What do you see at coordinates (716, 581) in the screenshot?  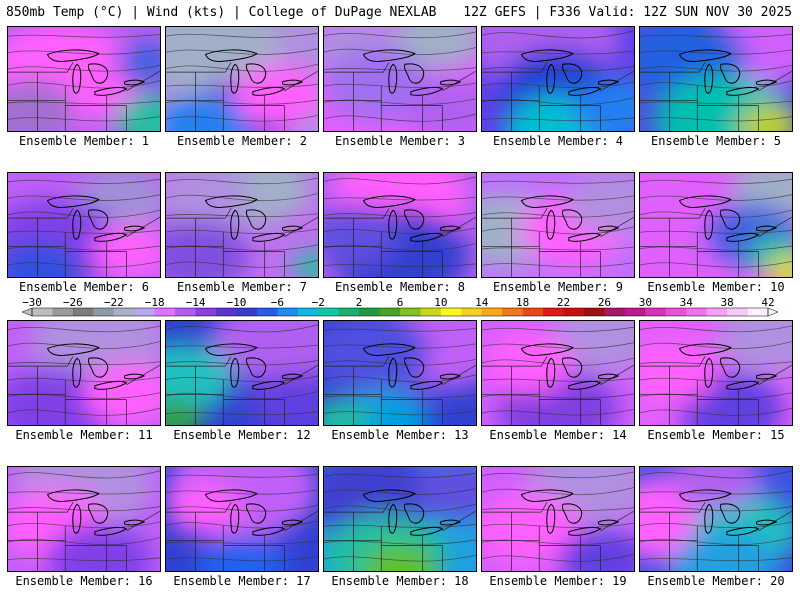 I see `member-caption: Ensemble Member: 20` at bounding box center [716, 581].